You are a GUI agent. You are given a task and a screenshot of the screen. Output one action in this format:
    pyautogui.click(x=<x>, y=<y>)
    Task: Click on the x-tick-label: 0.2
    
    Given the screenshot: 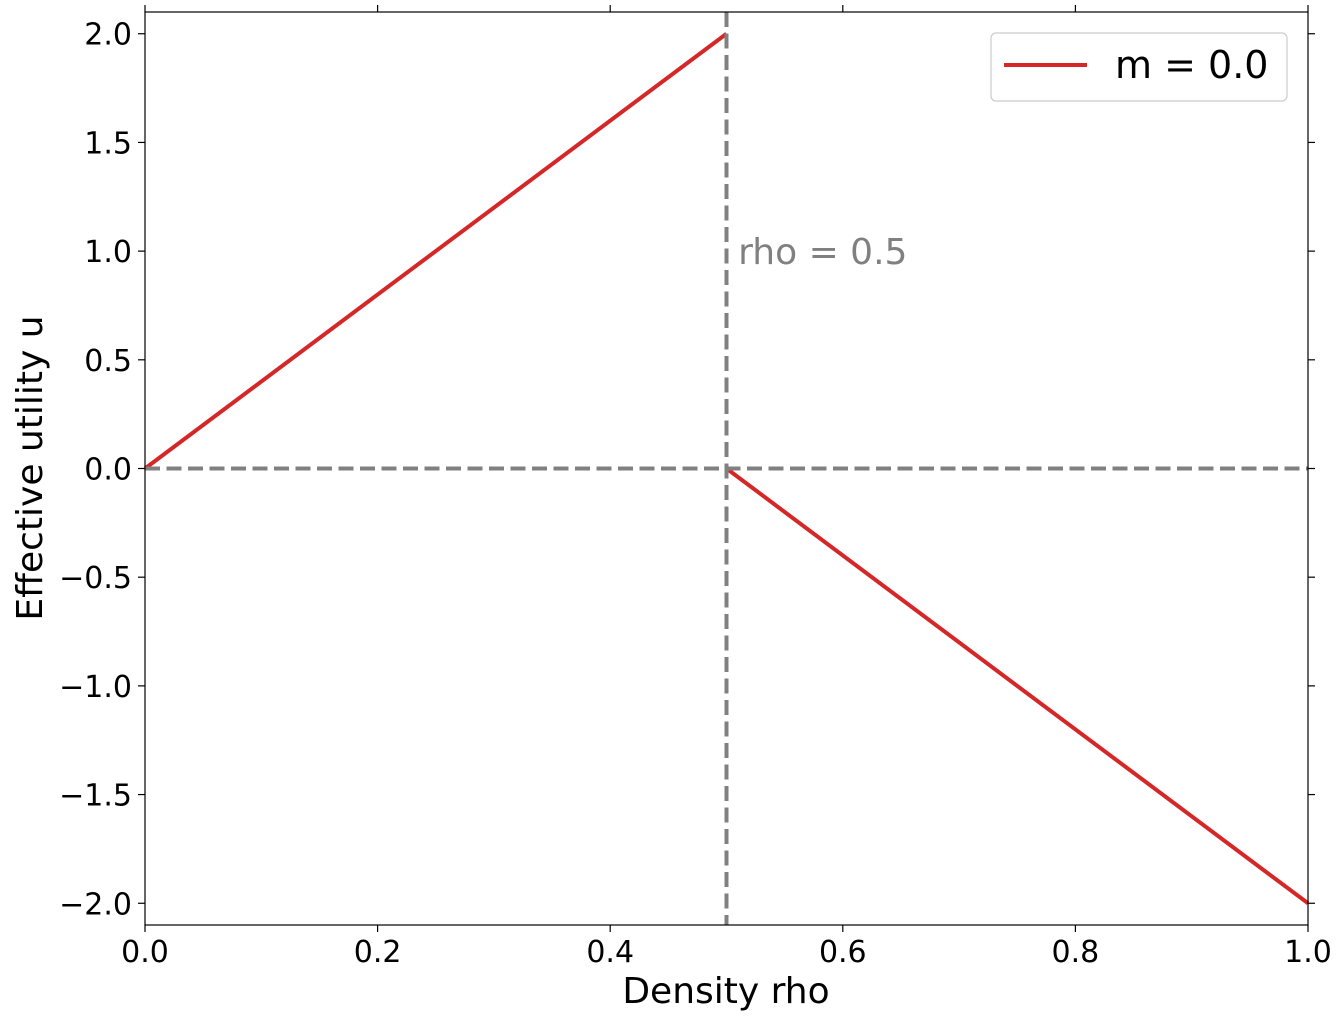 What is the action you would take?
    pyautogui.click(x=378, y=952)
    